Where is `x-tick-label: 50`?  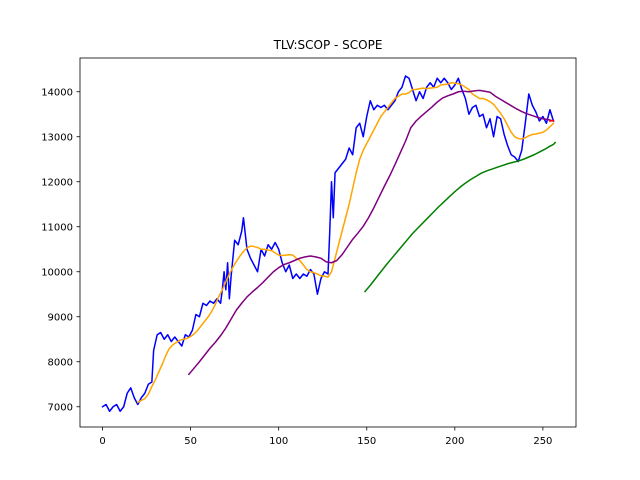 x-tick-label: 50 is located at coordinates (190, 441).